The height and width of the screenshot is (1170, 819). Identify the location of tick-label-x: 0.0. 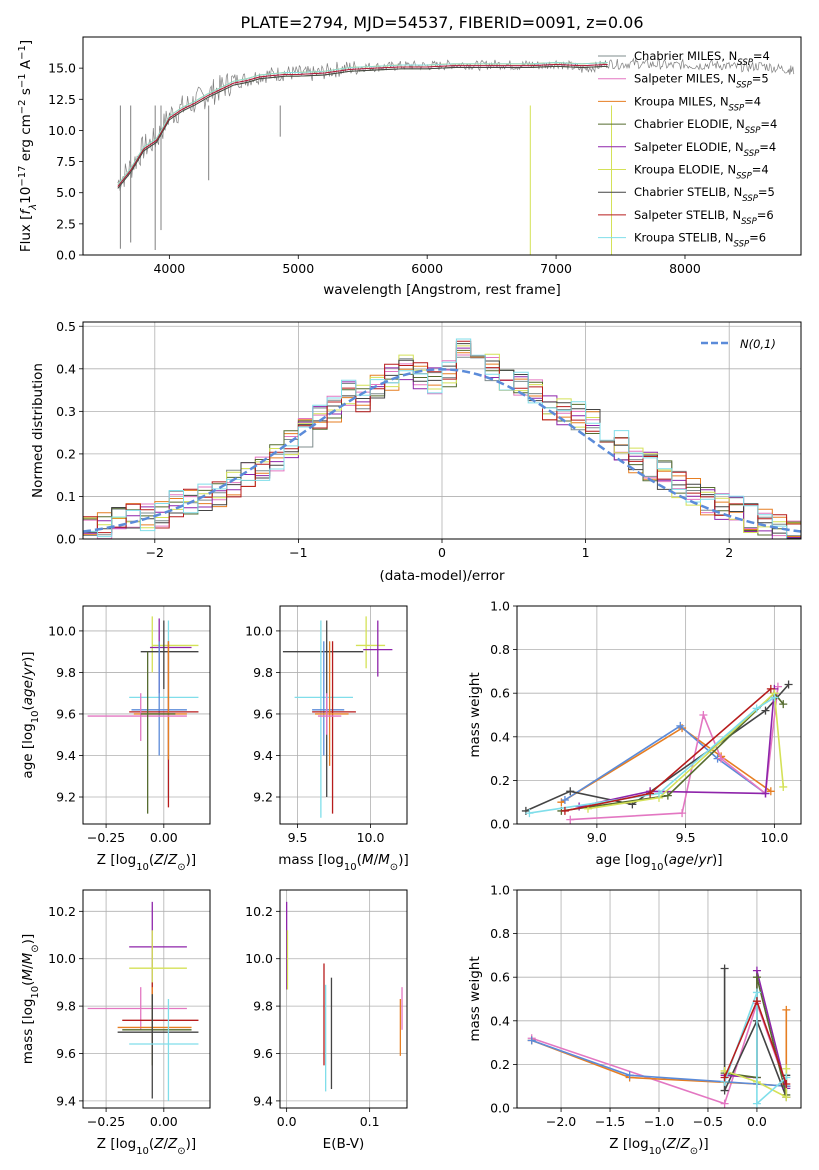
(757, 1121).